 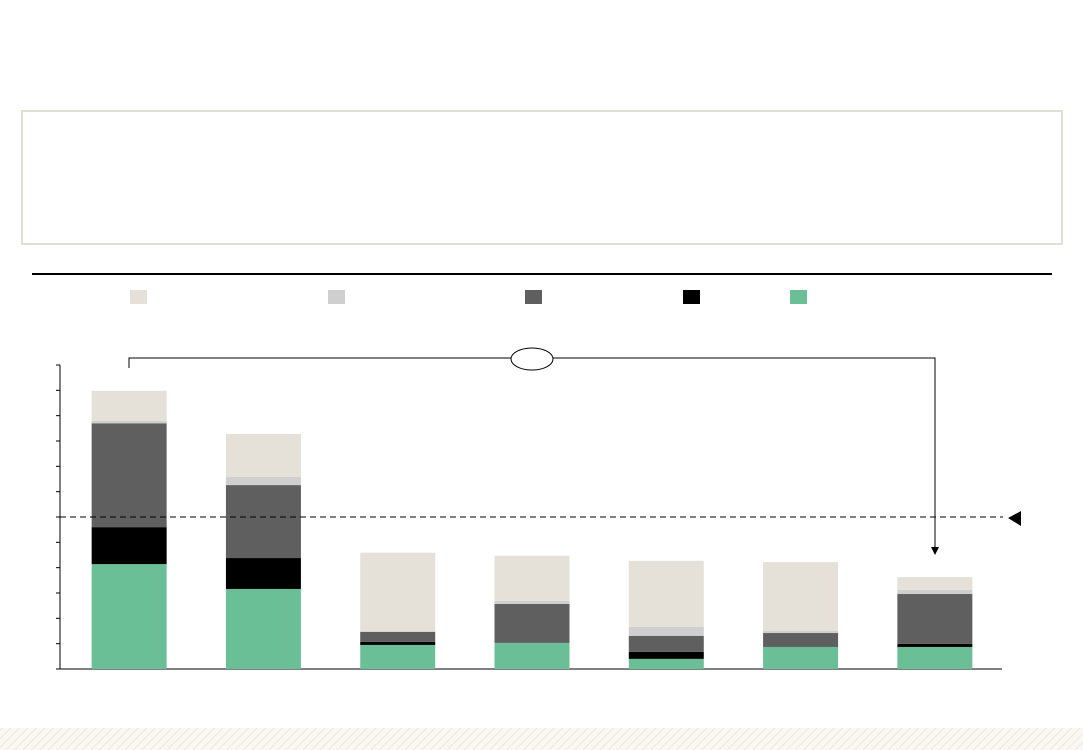 What do you see at coordinates (532, 359) in the screenshot?
I see `callout-ellipse` at bounding box center [532, 359].